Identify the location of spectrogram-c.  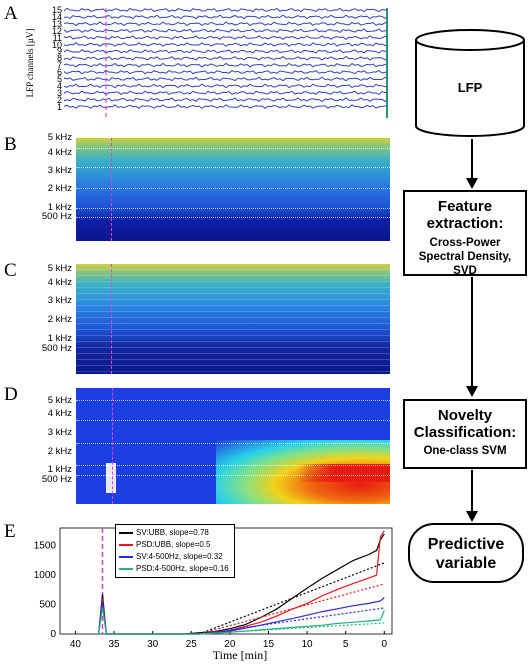
(233, 319).